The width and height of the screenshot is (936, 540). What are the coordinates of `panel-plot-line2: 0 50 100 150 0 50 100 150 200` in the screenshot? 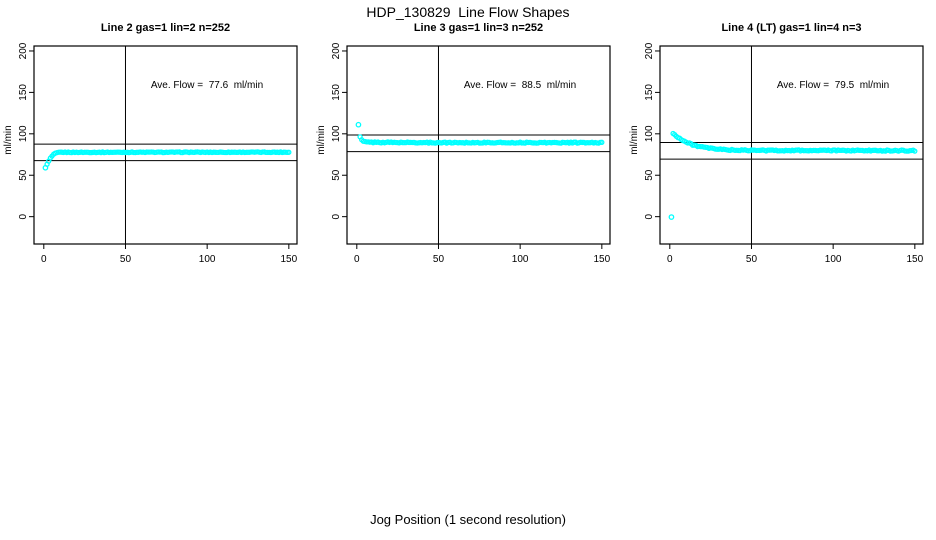 It's located at (158, 153).